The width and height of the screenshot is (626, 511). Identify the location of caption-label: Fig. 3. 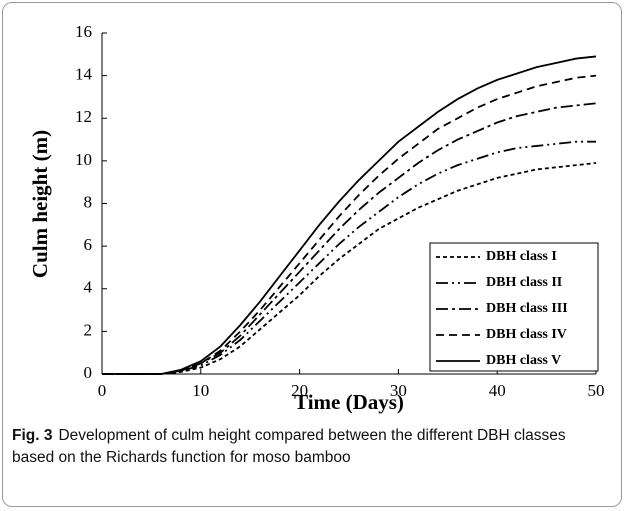
(32, 435).